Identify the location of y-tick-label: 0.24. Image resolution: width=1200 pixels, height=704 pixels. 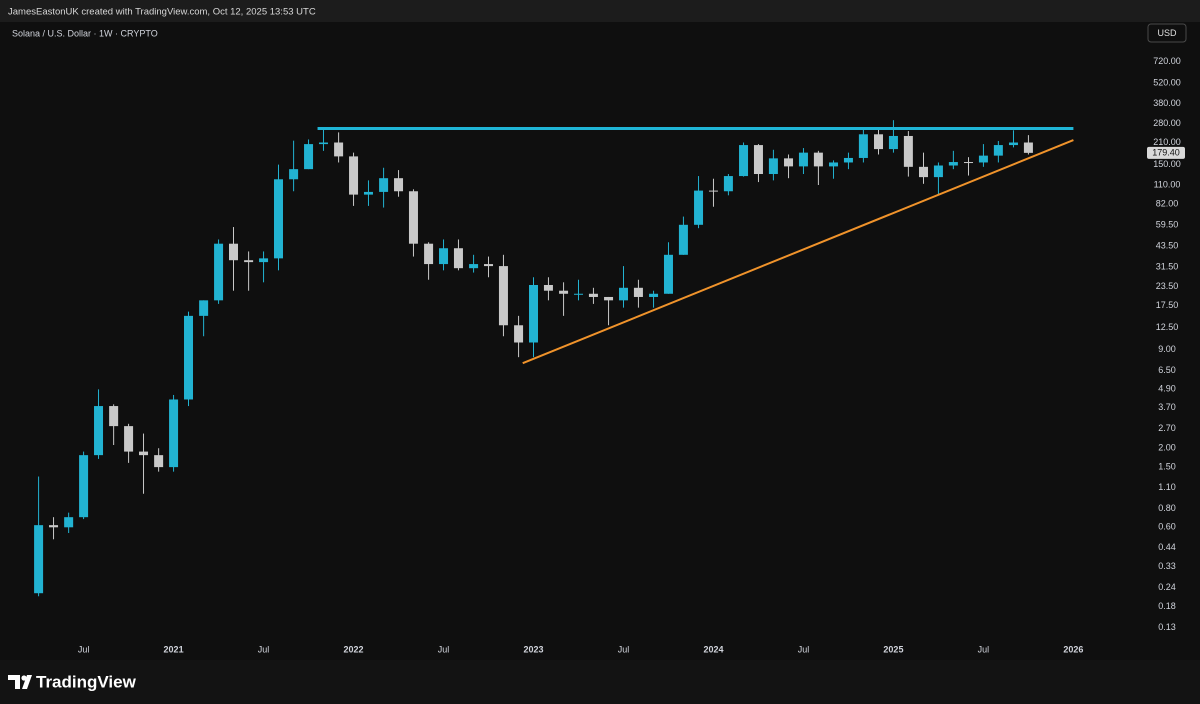
(1167, 587).